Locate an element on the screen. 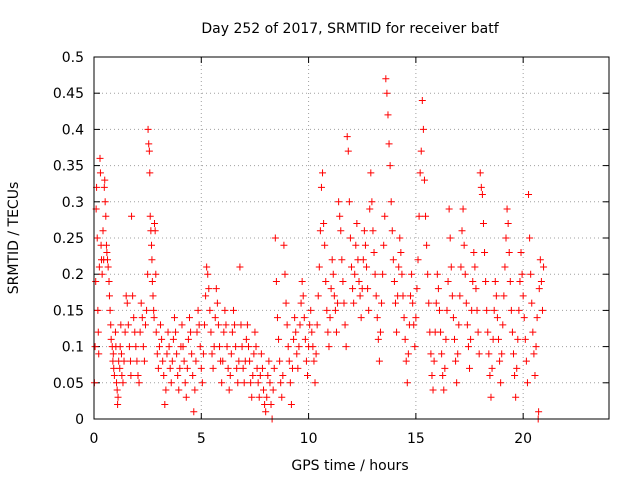  y-tick-label: 0 is located at coordinates (79, 420).